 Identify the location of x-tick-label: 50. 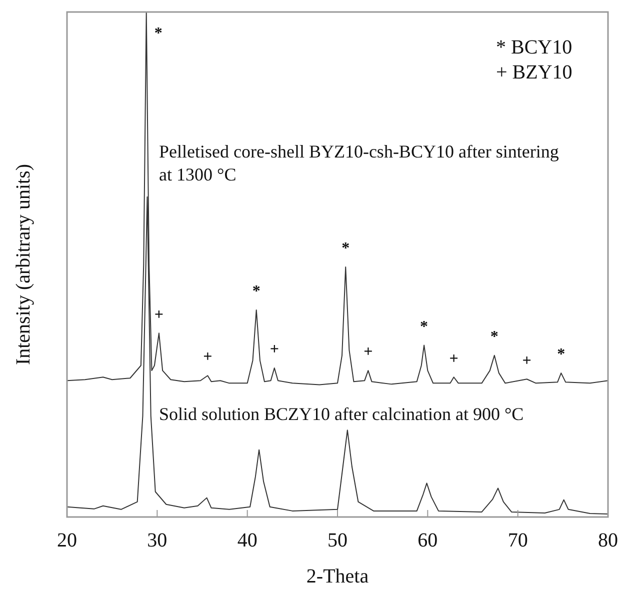
(338, 540).